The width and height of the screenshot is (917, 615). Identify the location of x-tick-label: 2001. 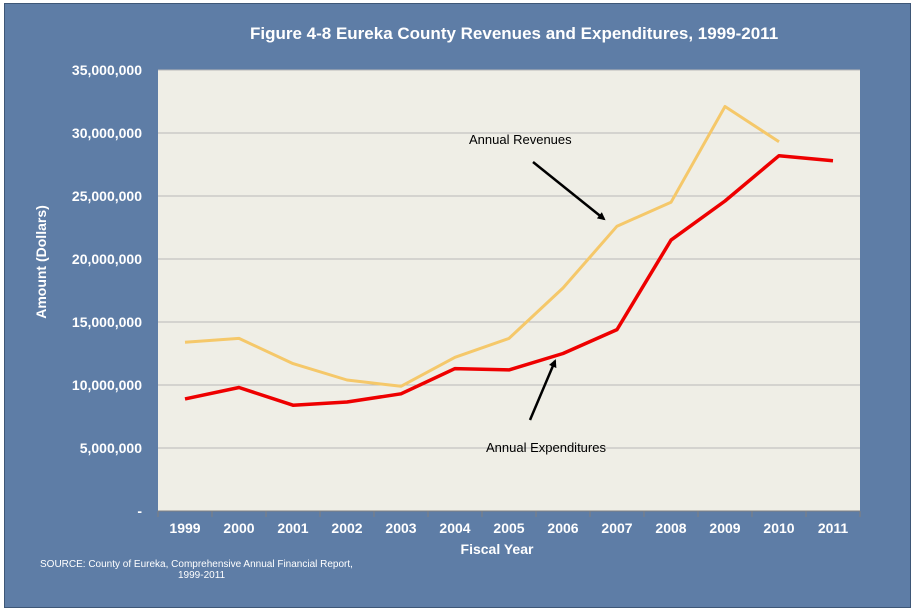
(292, 528).